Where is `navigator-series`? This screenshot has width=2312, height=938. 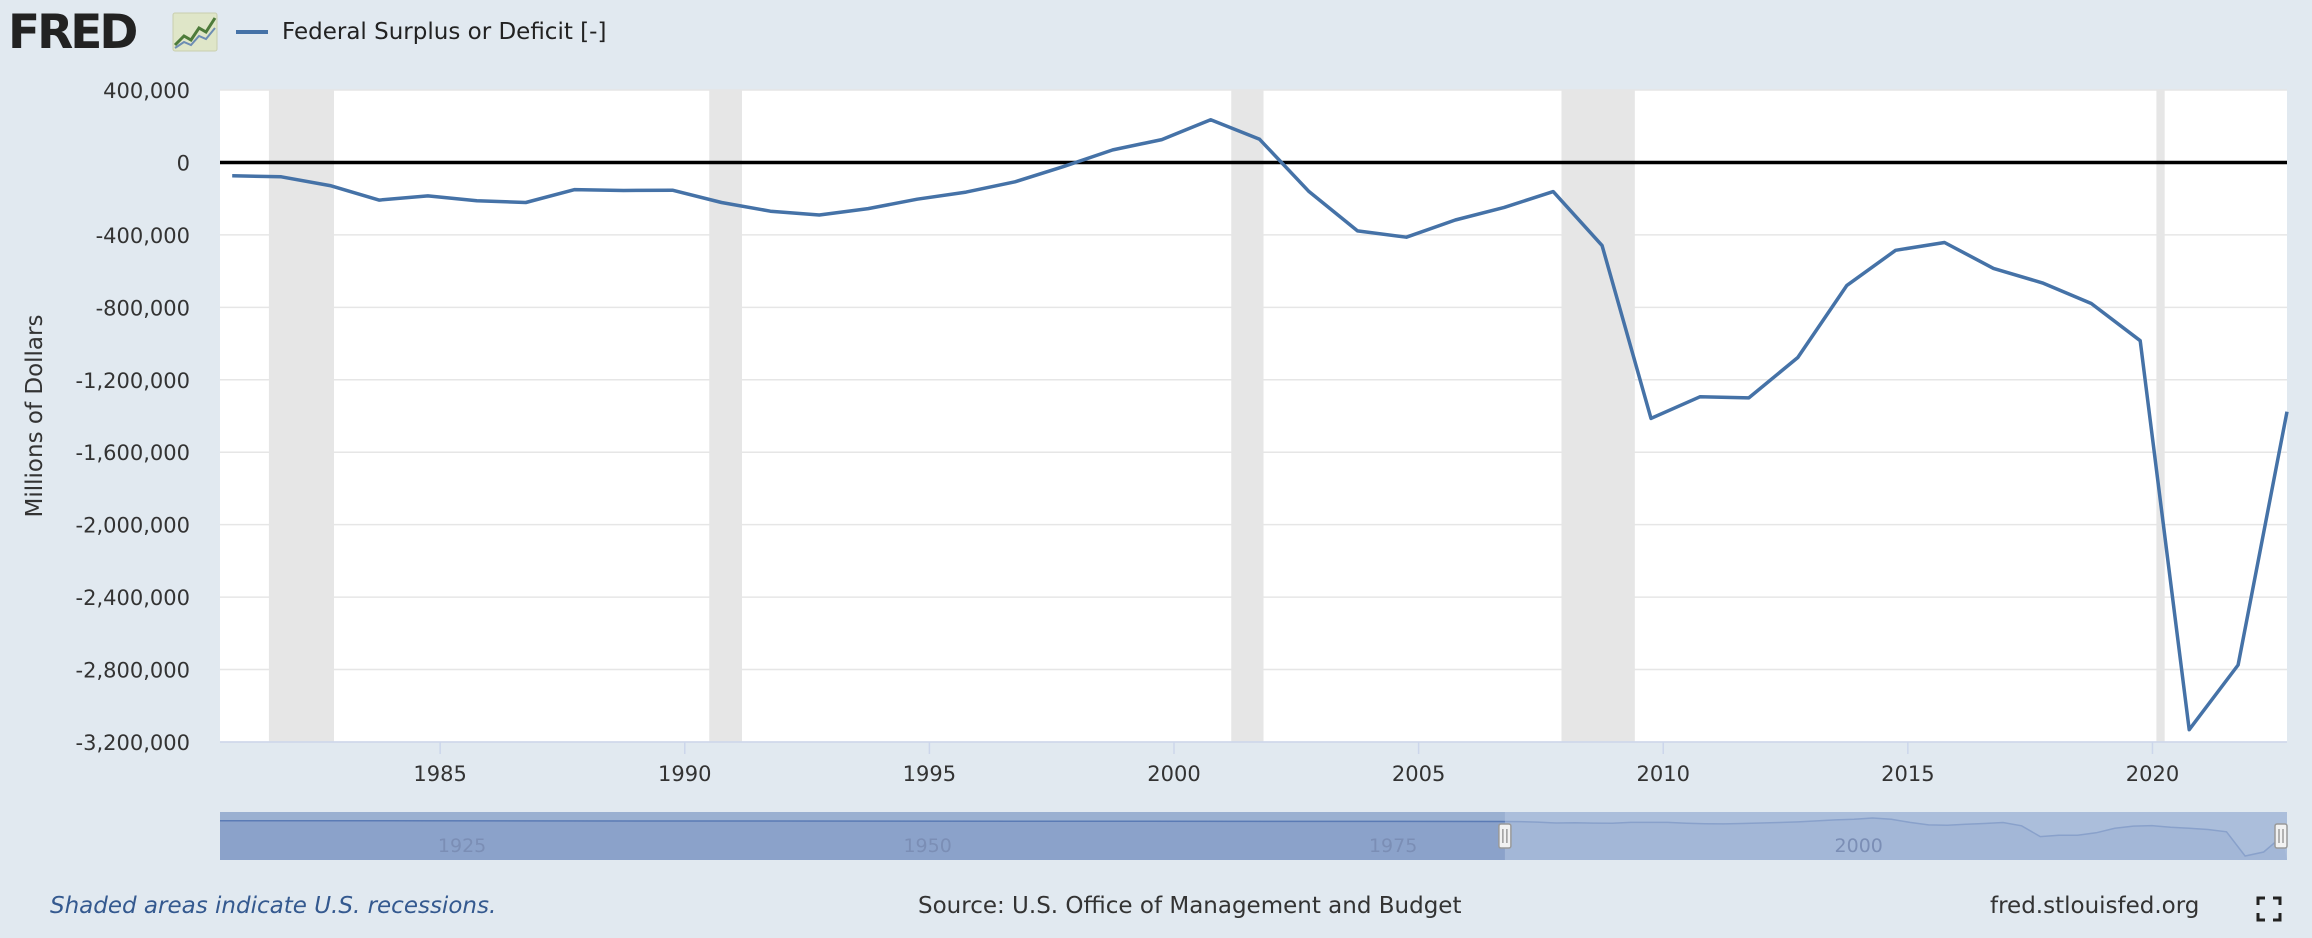
navigator-series is located at coordinates (1253, 839).